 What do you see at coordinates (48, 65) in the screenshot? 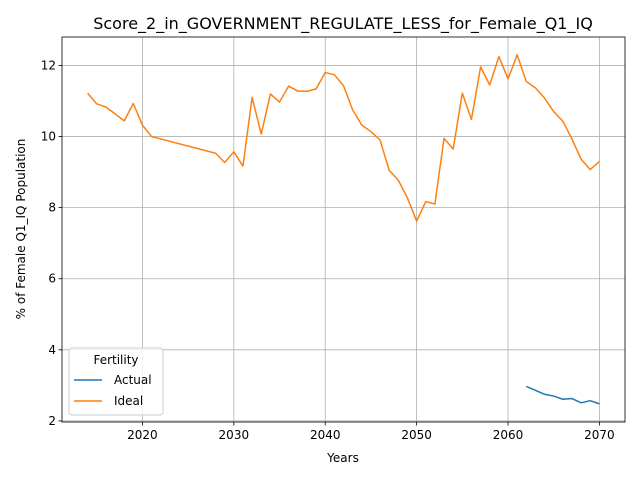
I see `y-tick-label: 12` at bounding box center [48, 65].